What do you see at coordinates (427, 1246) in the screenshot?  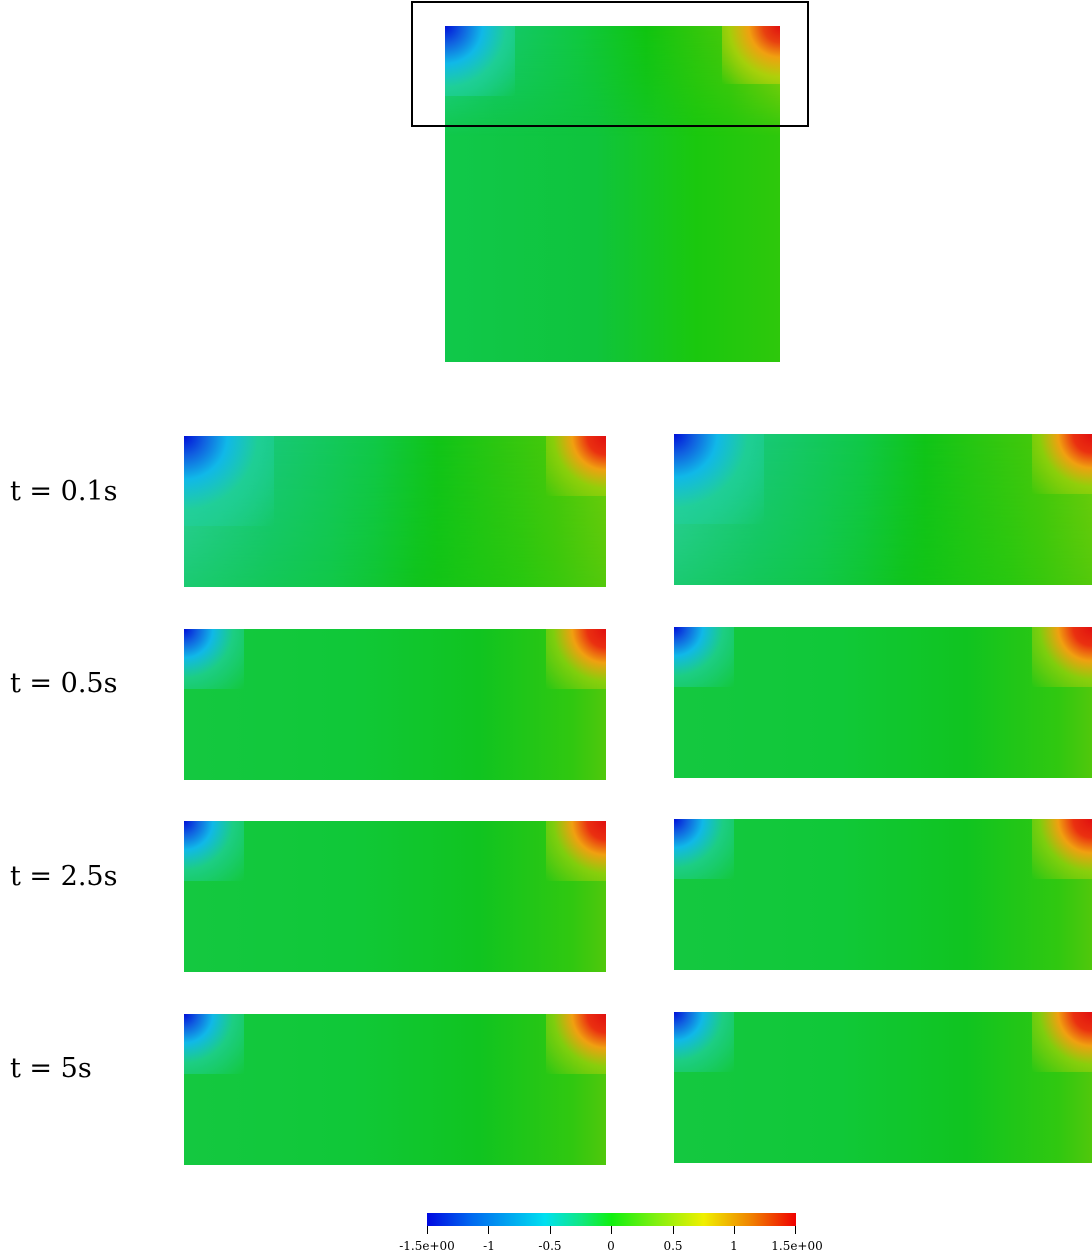 I see `colorbar-label-min: -1.5e+00` at bounding box center [427, 1246].